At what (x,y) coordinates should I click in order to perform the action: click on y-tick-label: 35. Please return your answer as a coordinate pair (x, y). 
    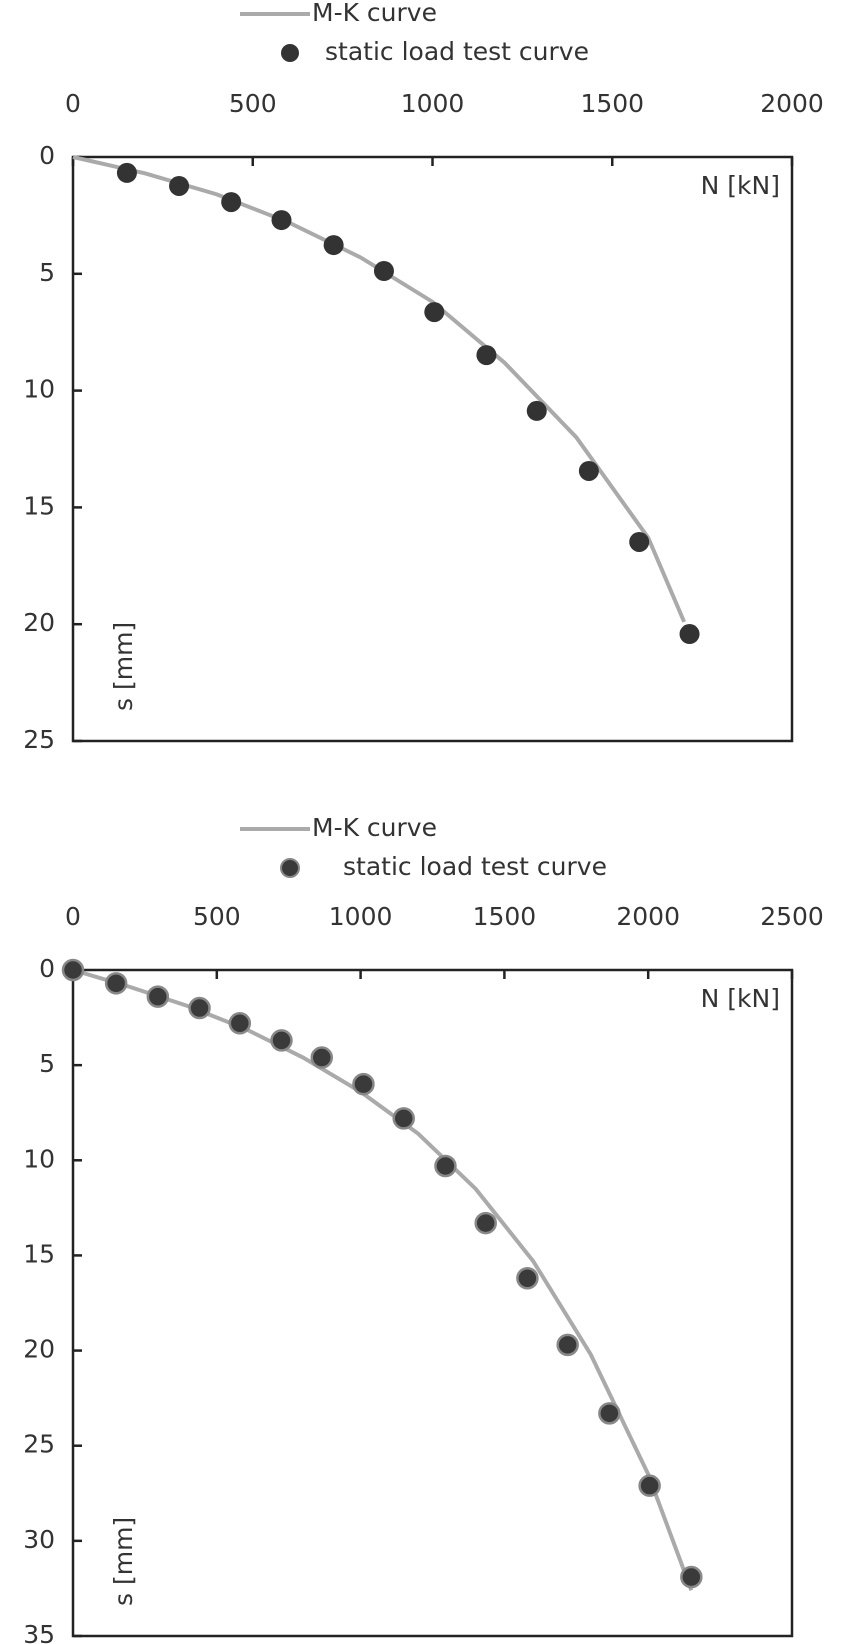
    Looking at the image, I should click on (39, 1632).